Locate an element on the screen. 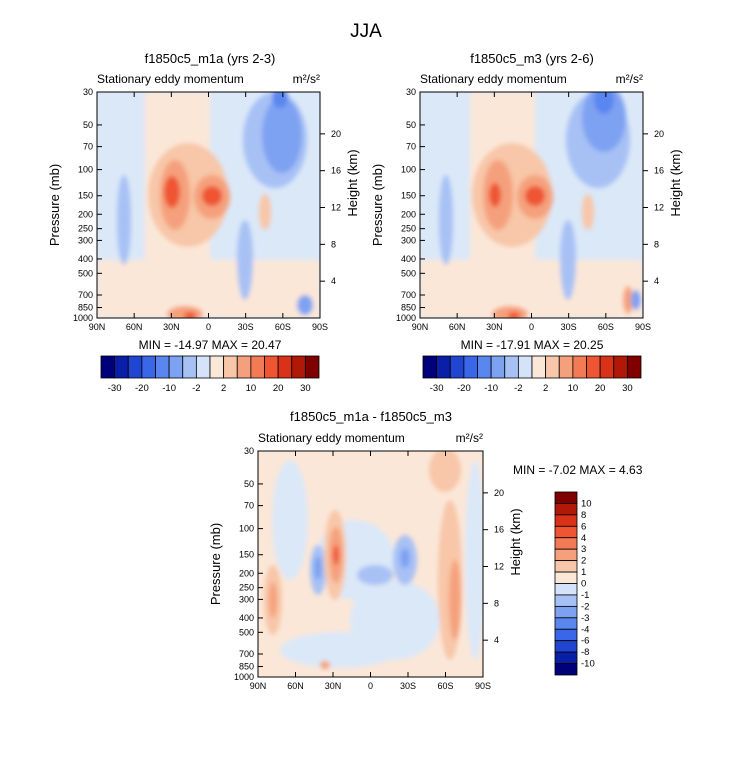  x-tick-label: 90N is located at coordinates (420, 327).